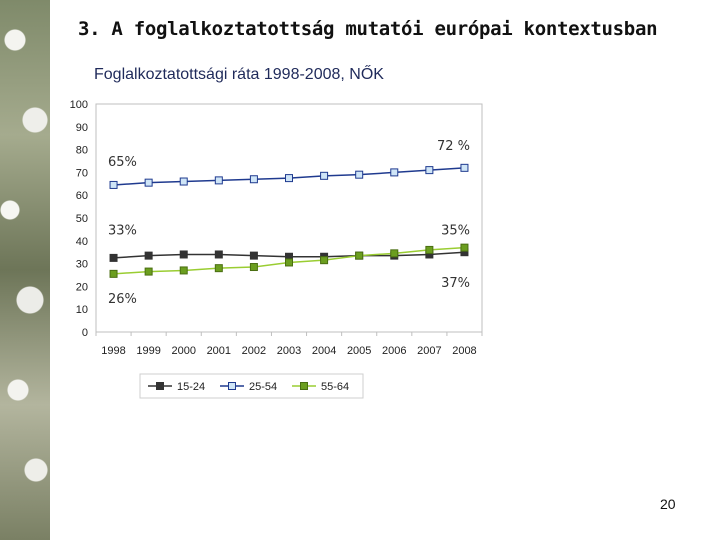  What do you see at coordinates (82, 128) in the screenshot?
I see `y-tick-label: 90` at bounding box center [82, 128].